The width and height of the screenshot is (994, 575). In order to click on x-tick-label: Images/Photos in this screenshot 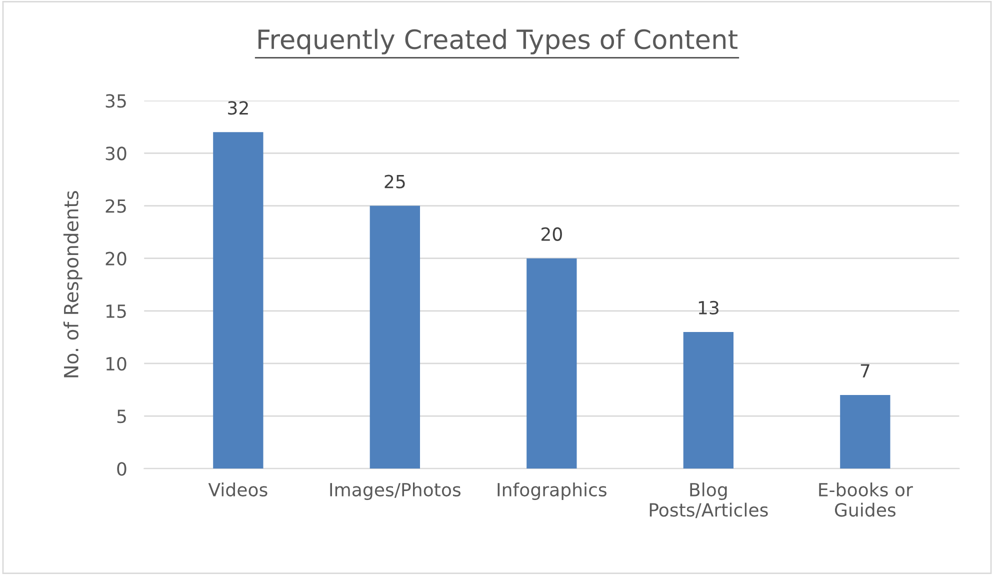, I will do `click(395, 491)`.